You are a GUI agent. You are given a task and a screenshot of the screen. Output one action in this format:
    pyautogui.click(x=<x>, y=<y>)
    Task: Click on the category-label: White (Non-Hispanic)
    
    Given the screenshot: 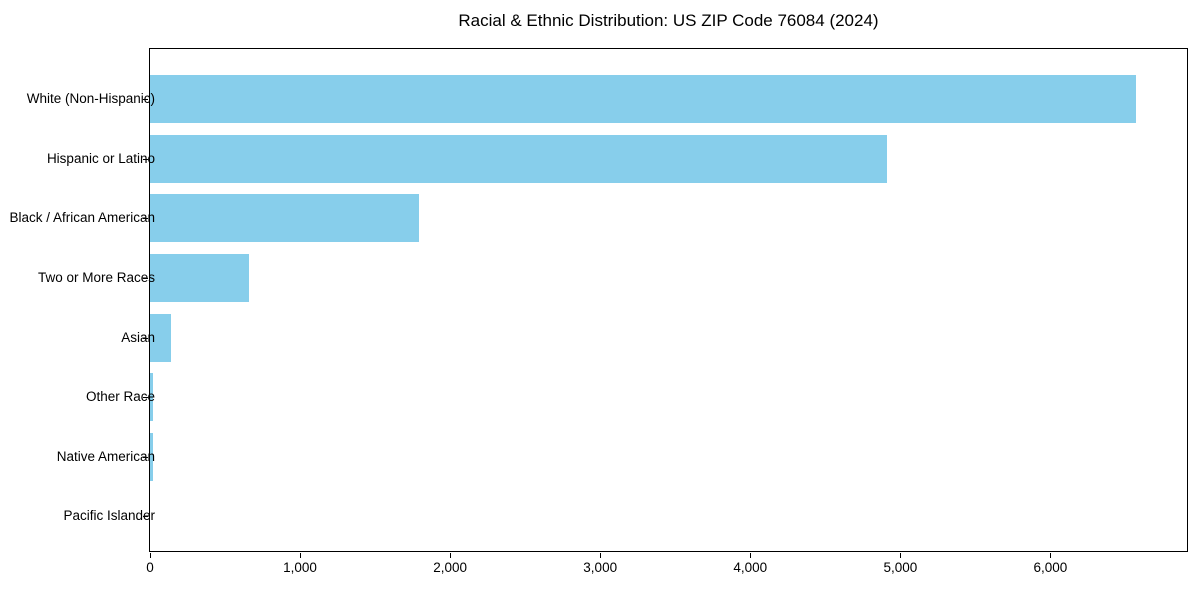 What is the action you would take?
    pyautogui.click(x=90, y=98)
    